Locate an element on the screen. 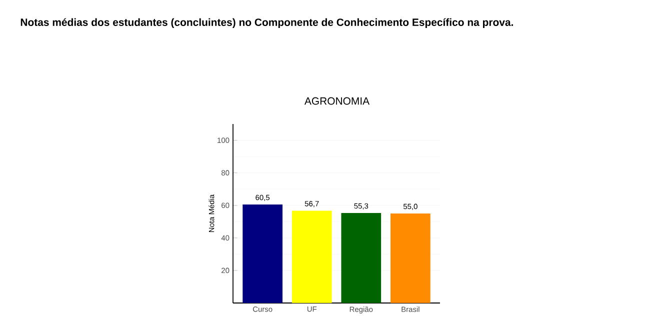 The height and width of the screenshot is (332, 654). chart-subtitle: AGRONOMIA is located at coordinates (337, 101).